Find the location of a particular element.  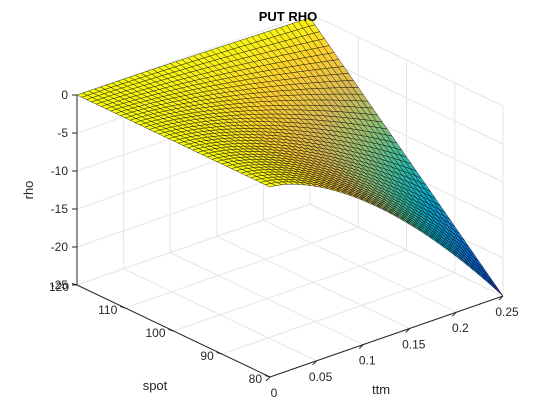

x-axis-label: ttm is located at coordinates (381, 389).